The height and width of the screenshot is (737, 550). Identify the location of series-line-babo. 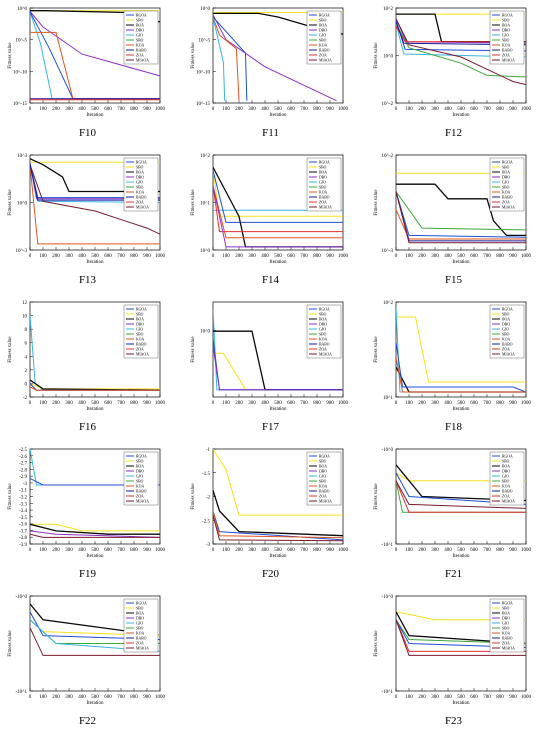
(95, 182).